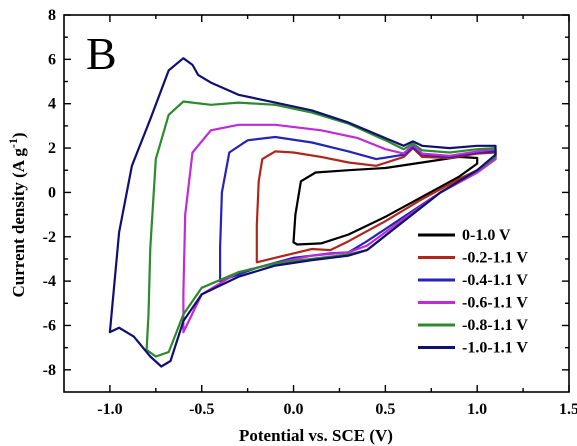 Image resolution: width=577 pixels, height=446 pixels. What do you see at coordinates (18, 223) in the screenshot?
I see `y-axis-title-main: Current density (A g` at bounding box center [18, 223].